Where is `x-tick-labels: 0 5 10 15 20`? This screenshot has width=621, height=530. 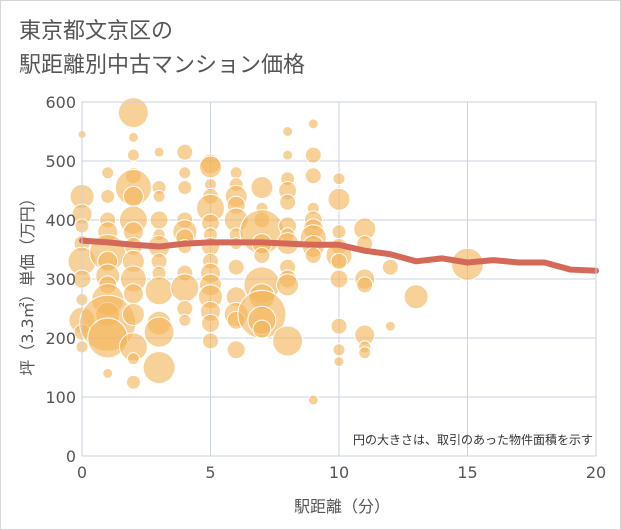 x-tick-labels: 0 5 10 15 20 is located at coordinates (341, 472).